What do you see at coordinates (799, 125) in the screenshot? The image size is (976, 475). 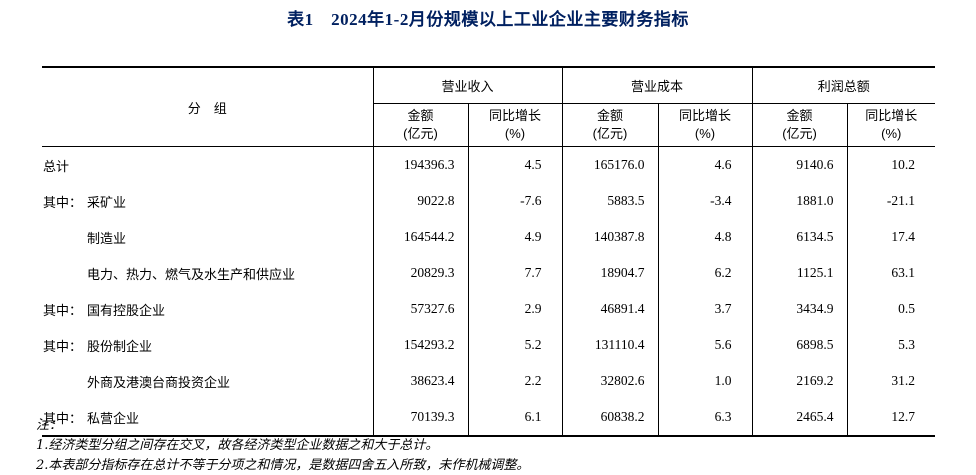 I see `col-header-profit-amount: 金额 (亿元)` at bounding box center [799, 125].